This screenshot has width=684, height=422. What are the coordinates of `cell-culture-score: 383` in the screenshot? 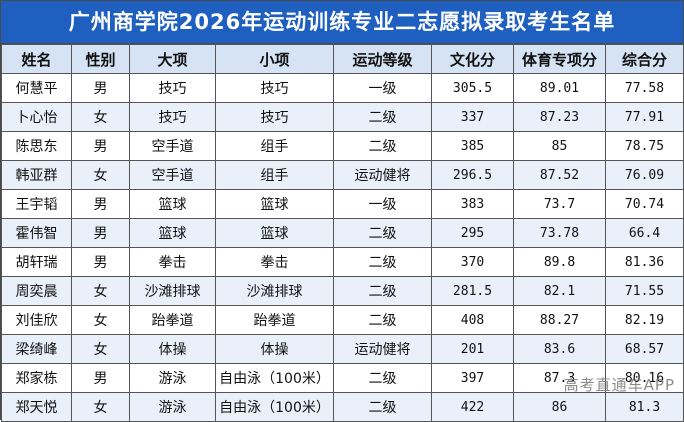 It's located at (472, 204).